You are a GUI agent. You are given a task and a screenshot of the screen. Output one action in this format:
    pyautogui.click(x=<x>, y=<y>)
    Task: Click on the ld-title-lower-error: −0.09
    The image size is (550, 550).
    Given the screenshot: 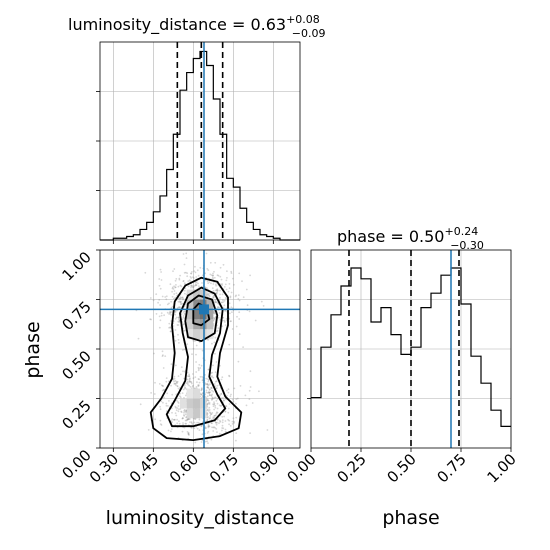 What is the action you would take?
    pyautogui.click(x=309, y=33)
    